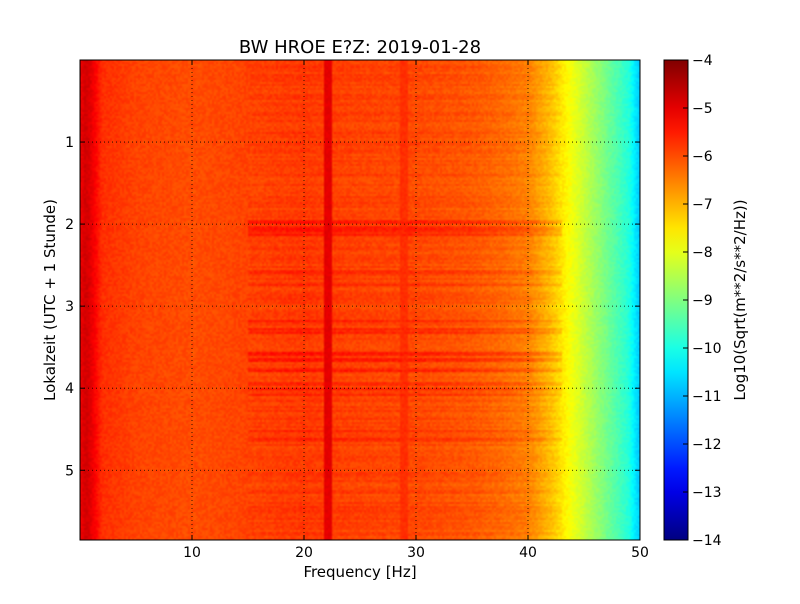 The image size is (800, 604). What do you see at coordinates (304, 553) in the screenshot?
I see `x-tick-label: 20` at bounding box center [304, 553].